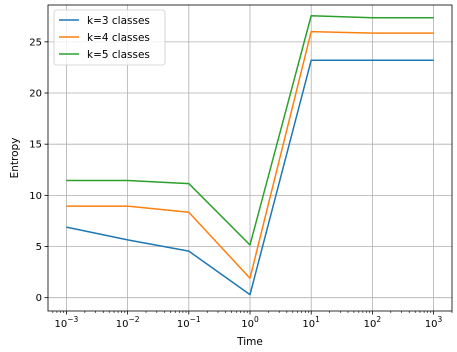 Image resolution: width=457 pixels, height=352 pixels. I want to click on x-tick-label: 10⁻³, so click(67, 322).